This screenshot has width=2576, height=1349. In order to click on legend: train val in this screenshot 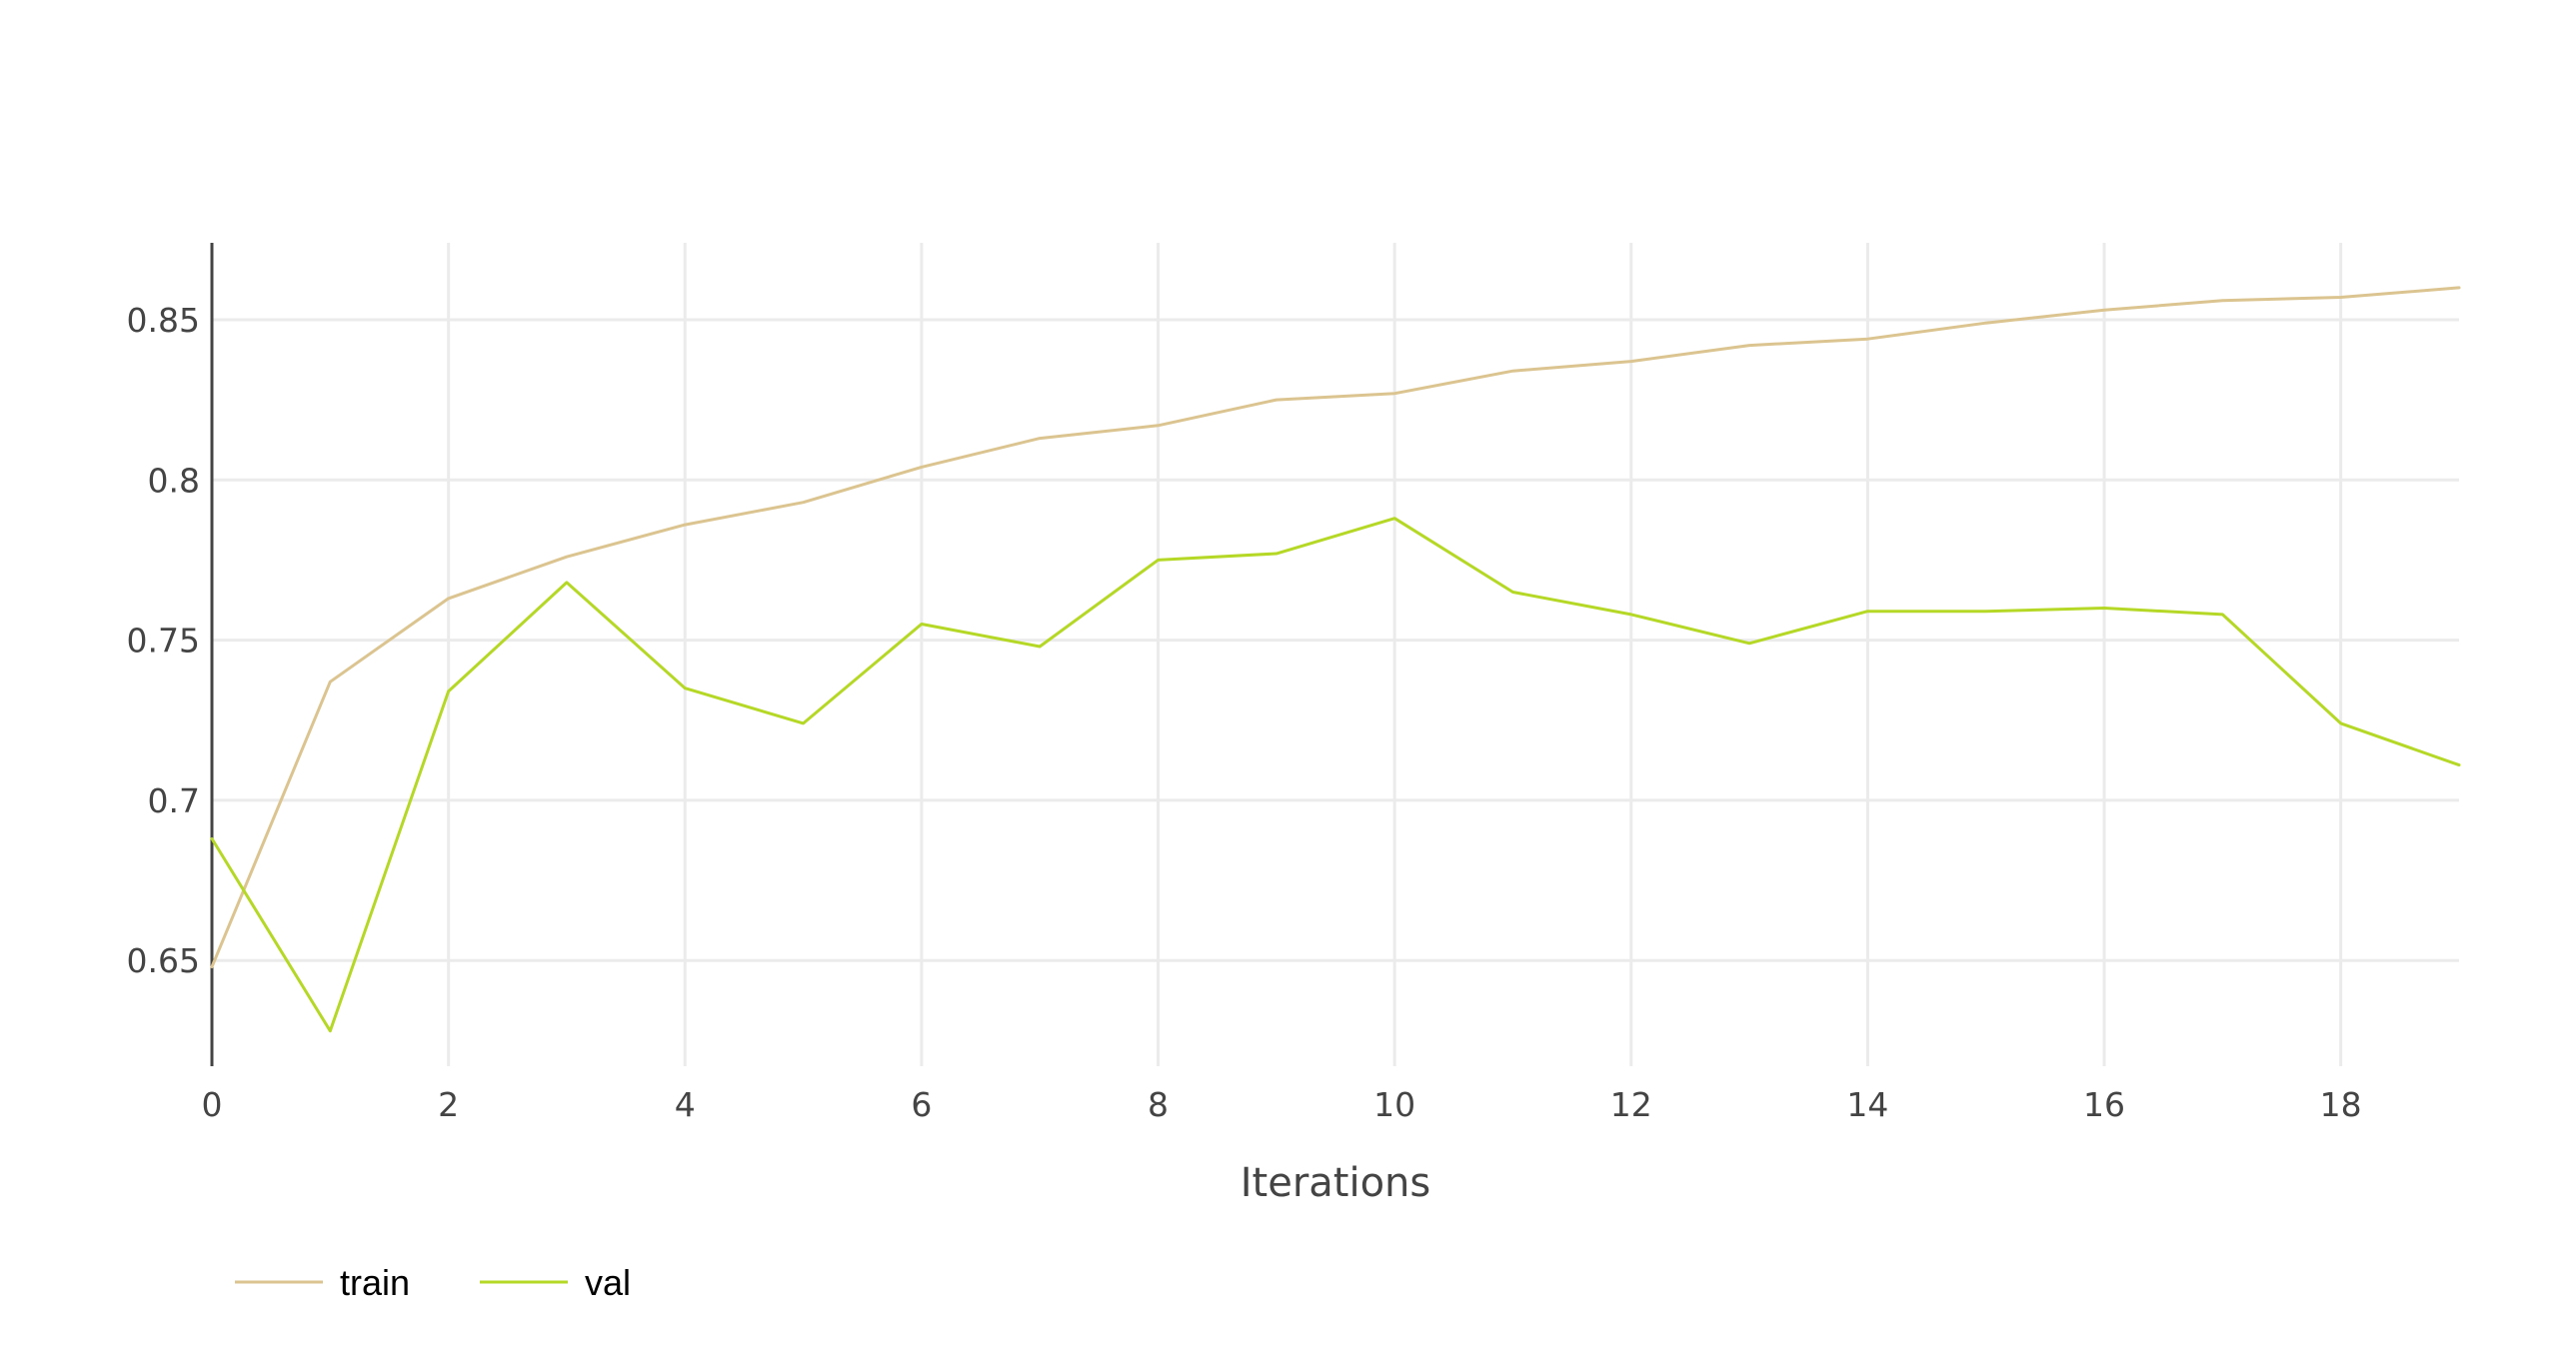, I will do `click(433, 1282)`.